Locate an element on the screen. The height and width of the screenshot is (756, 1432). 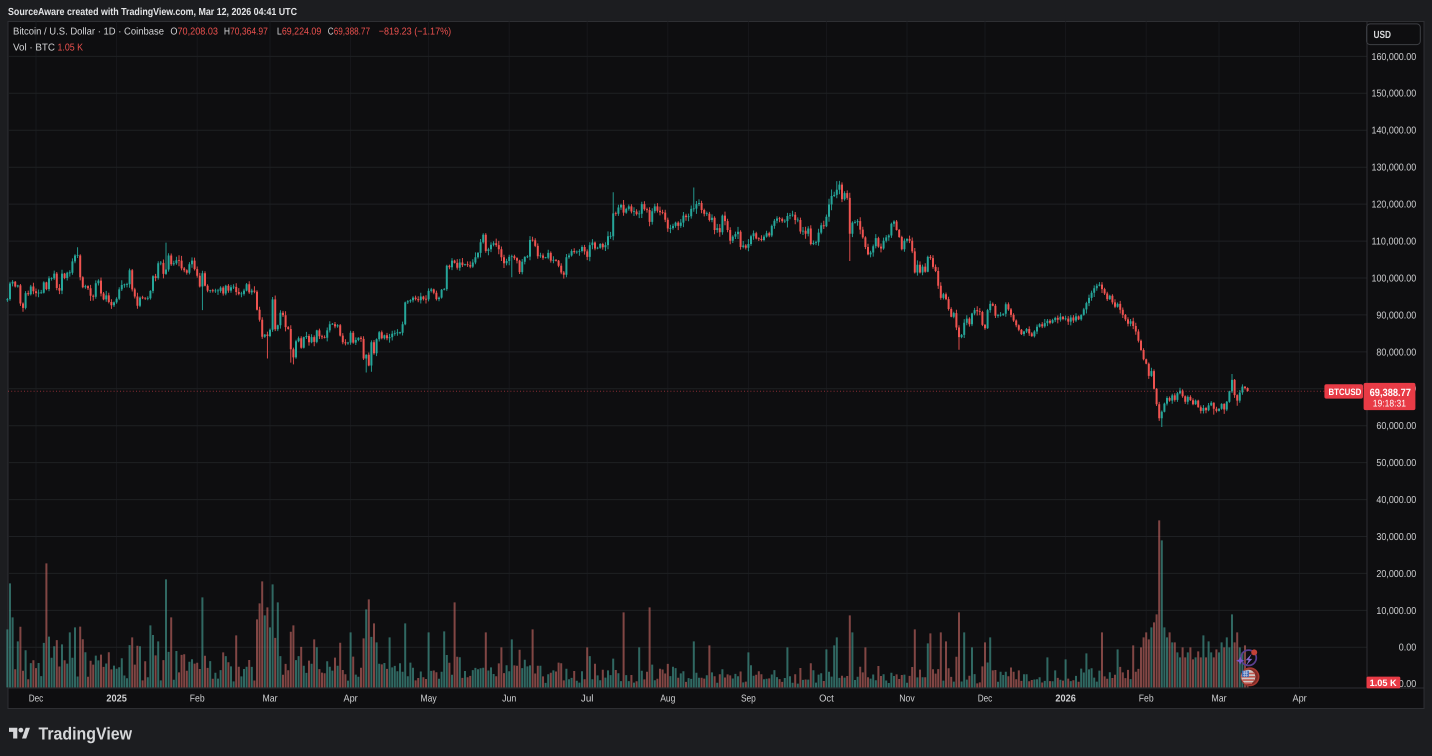
svg-text: Sep is located at coordinates (748, 699).